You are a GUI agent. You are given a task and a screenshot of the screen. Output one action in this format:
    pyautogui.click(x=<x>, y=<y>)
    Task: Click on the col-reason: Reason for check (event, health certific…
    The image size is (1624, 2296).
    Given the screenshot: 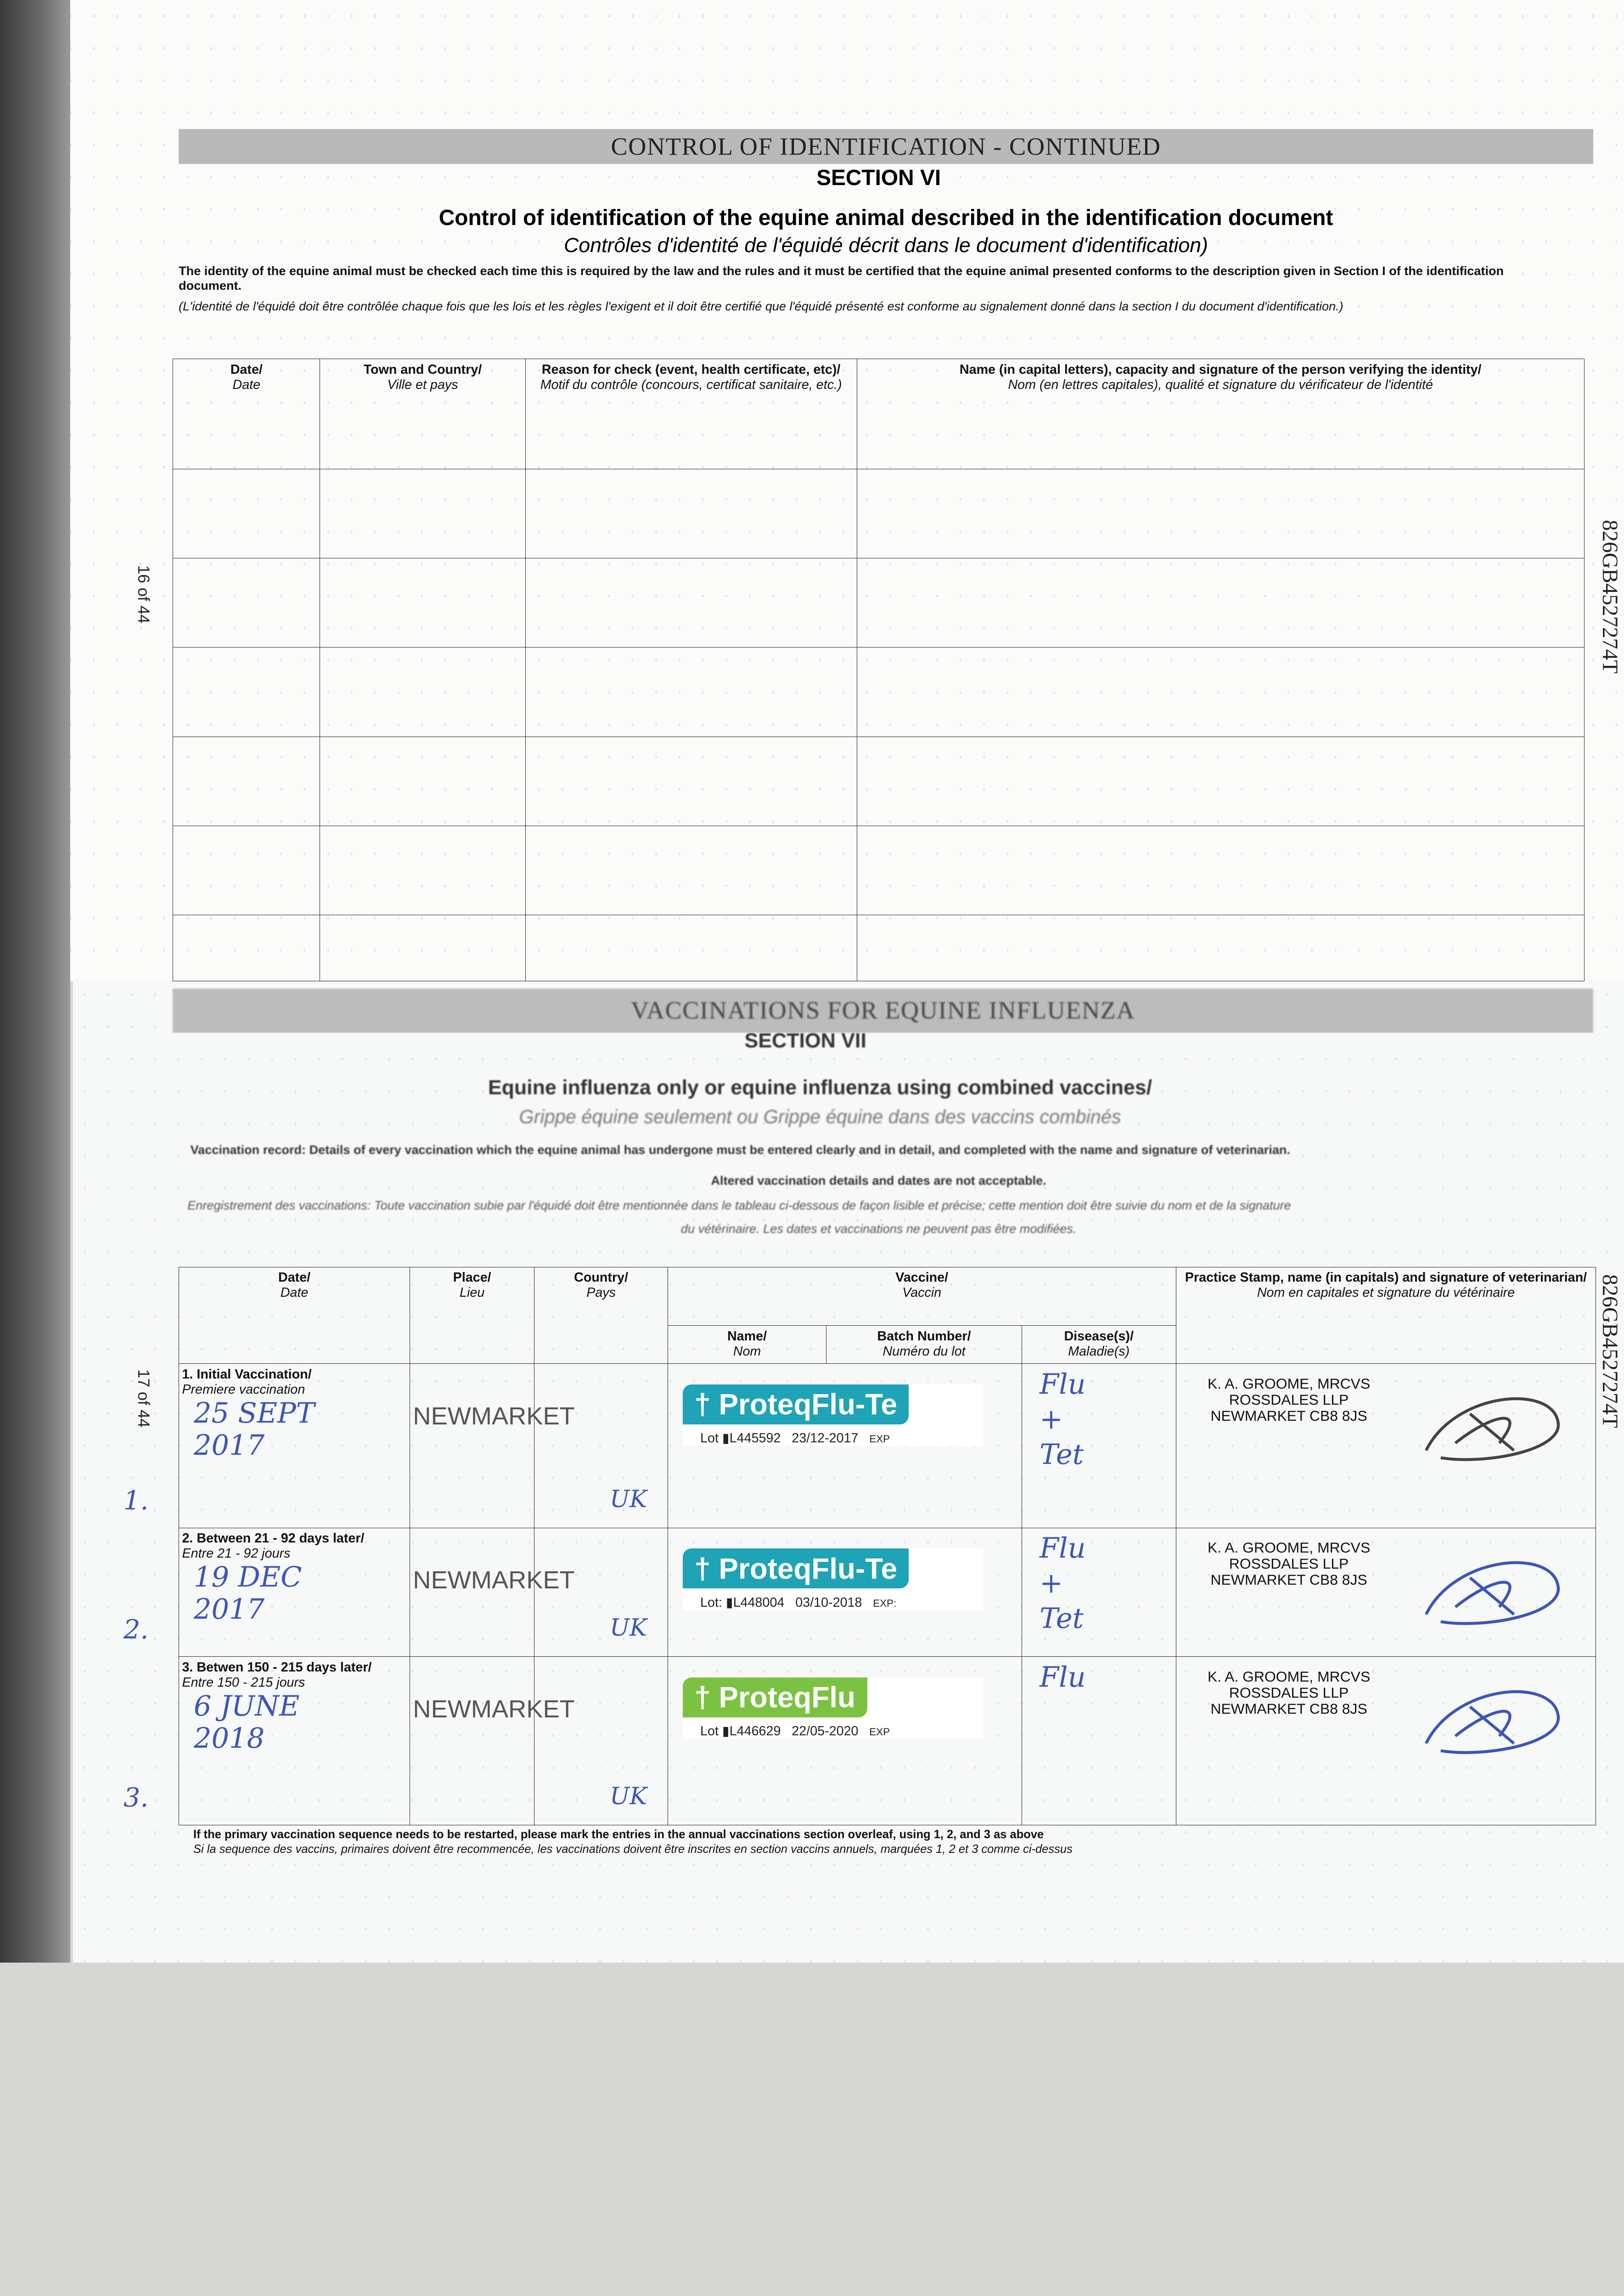 What is the action you would take?
    pyautogui.click(x=691, y=414)
    